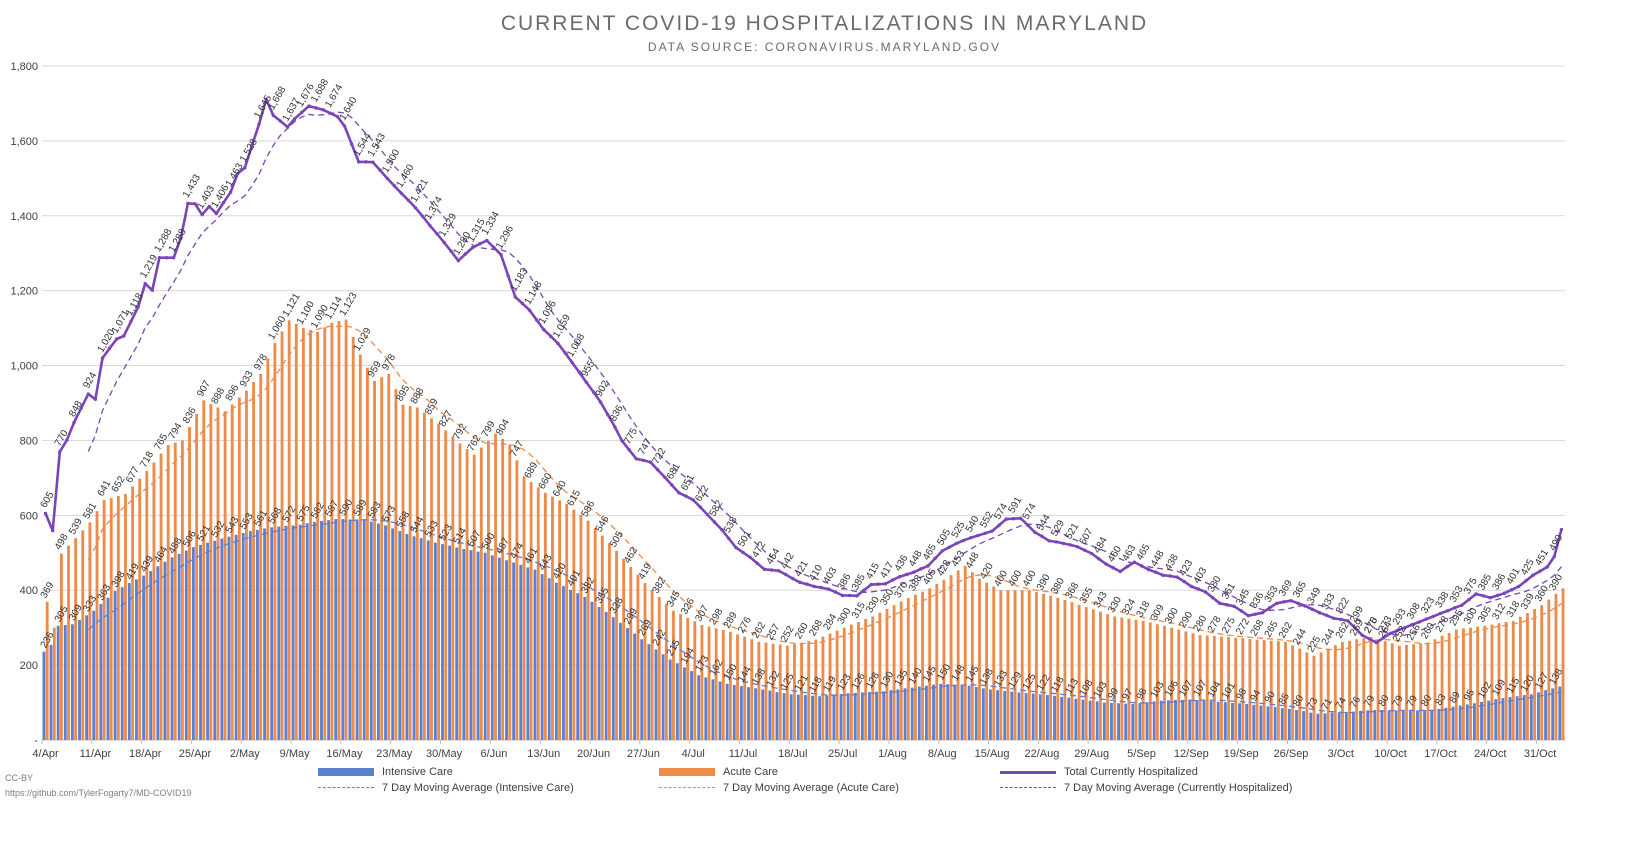  Describe the element at coordinates (1300, 637) in the screenshot. I see `acute-data-label: 244` at that location.